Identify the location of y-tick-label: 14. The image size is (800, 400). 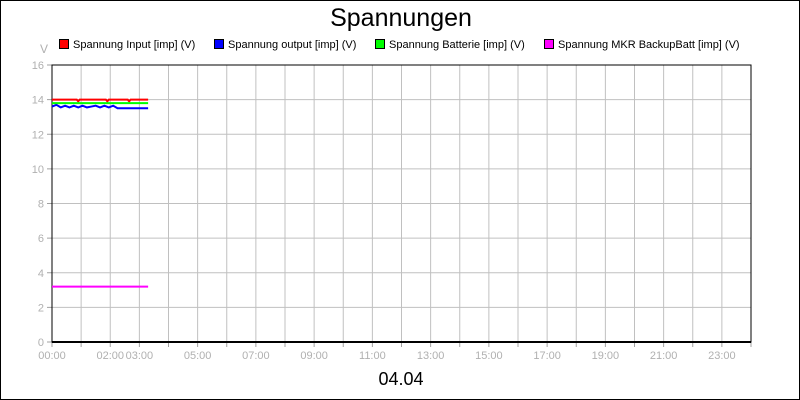
(38, 101).